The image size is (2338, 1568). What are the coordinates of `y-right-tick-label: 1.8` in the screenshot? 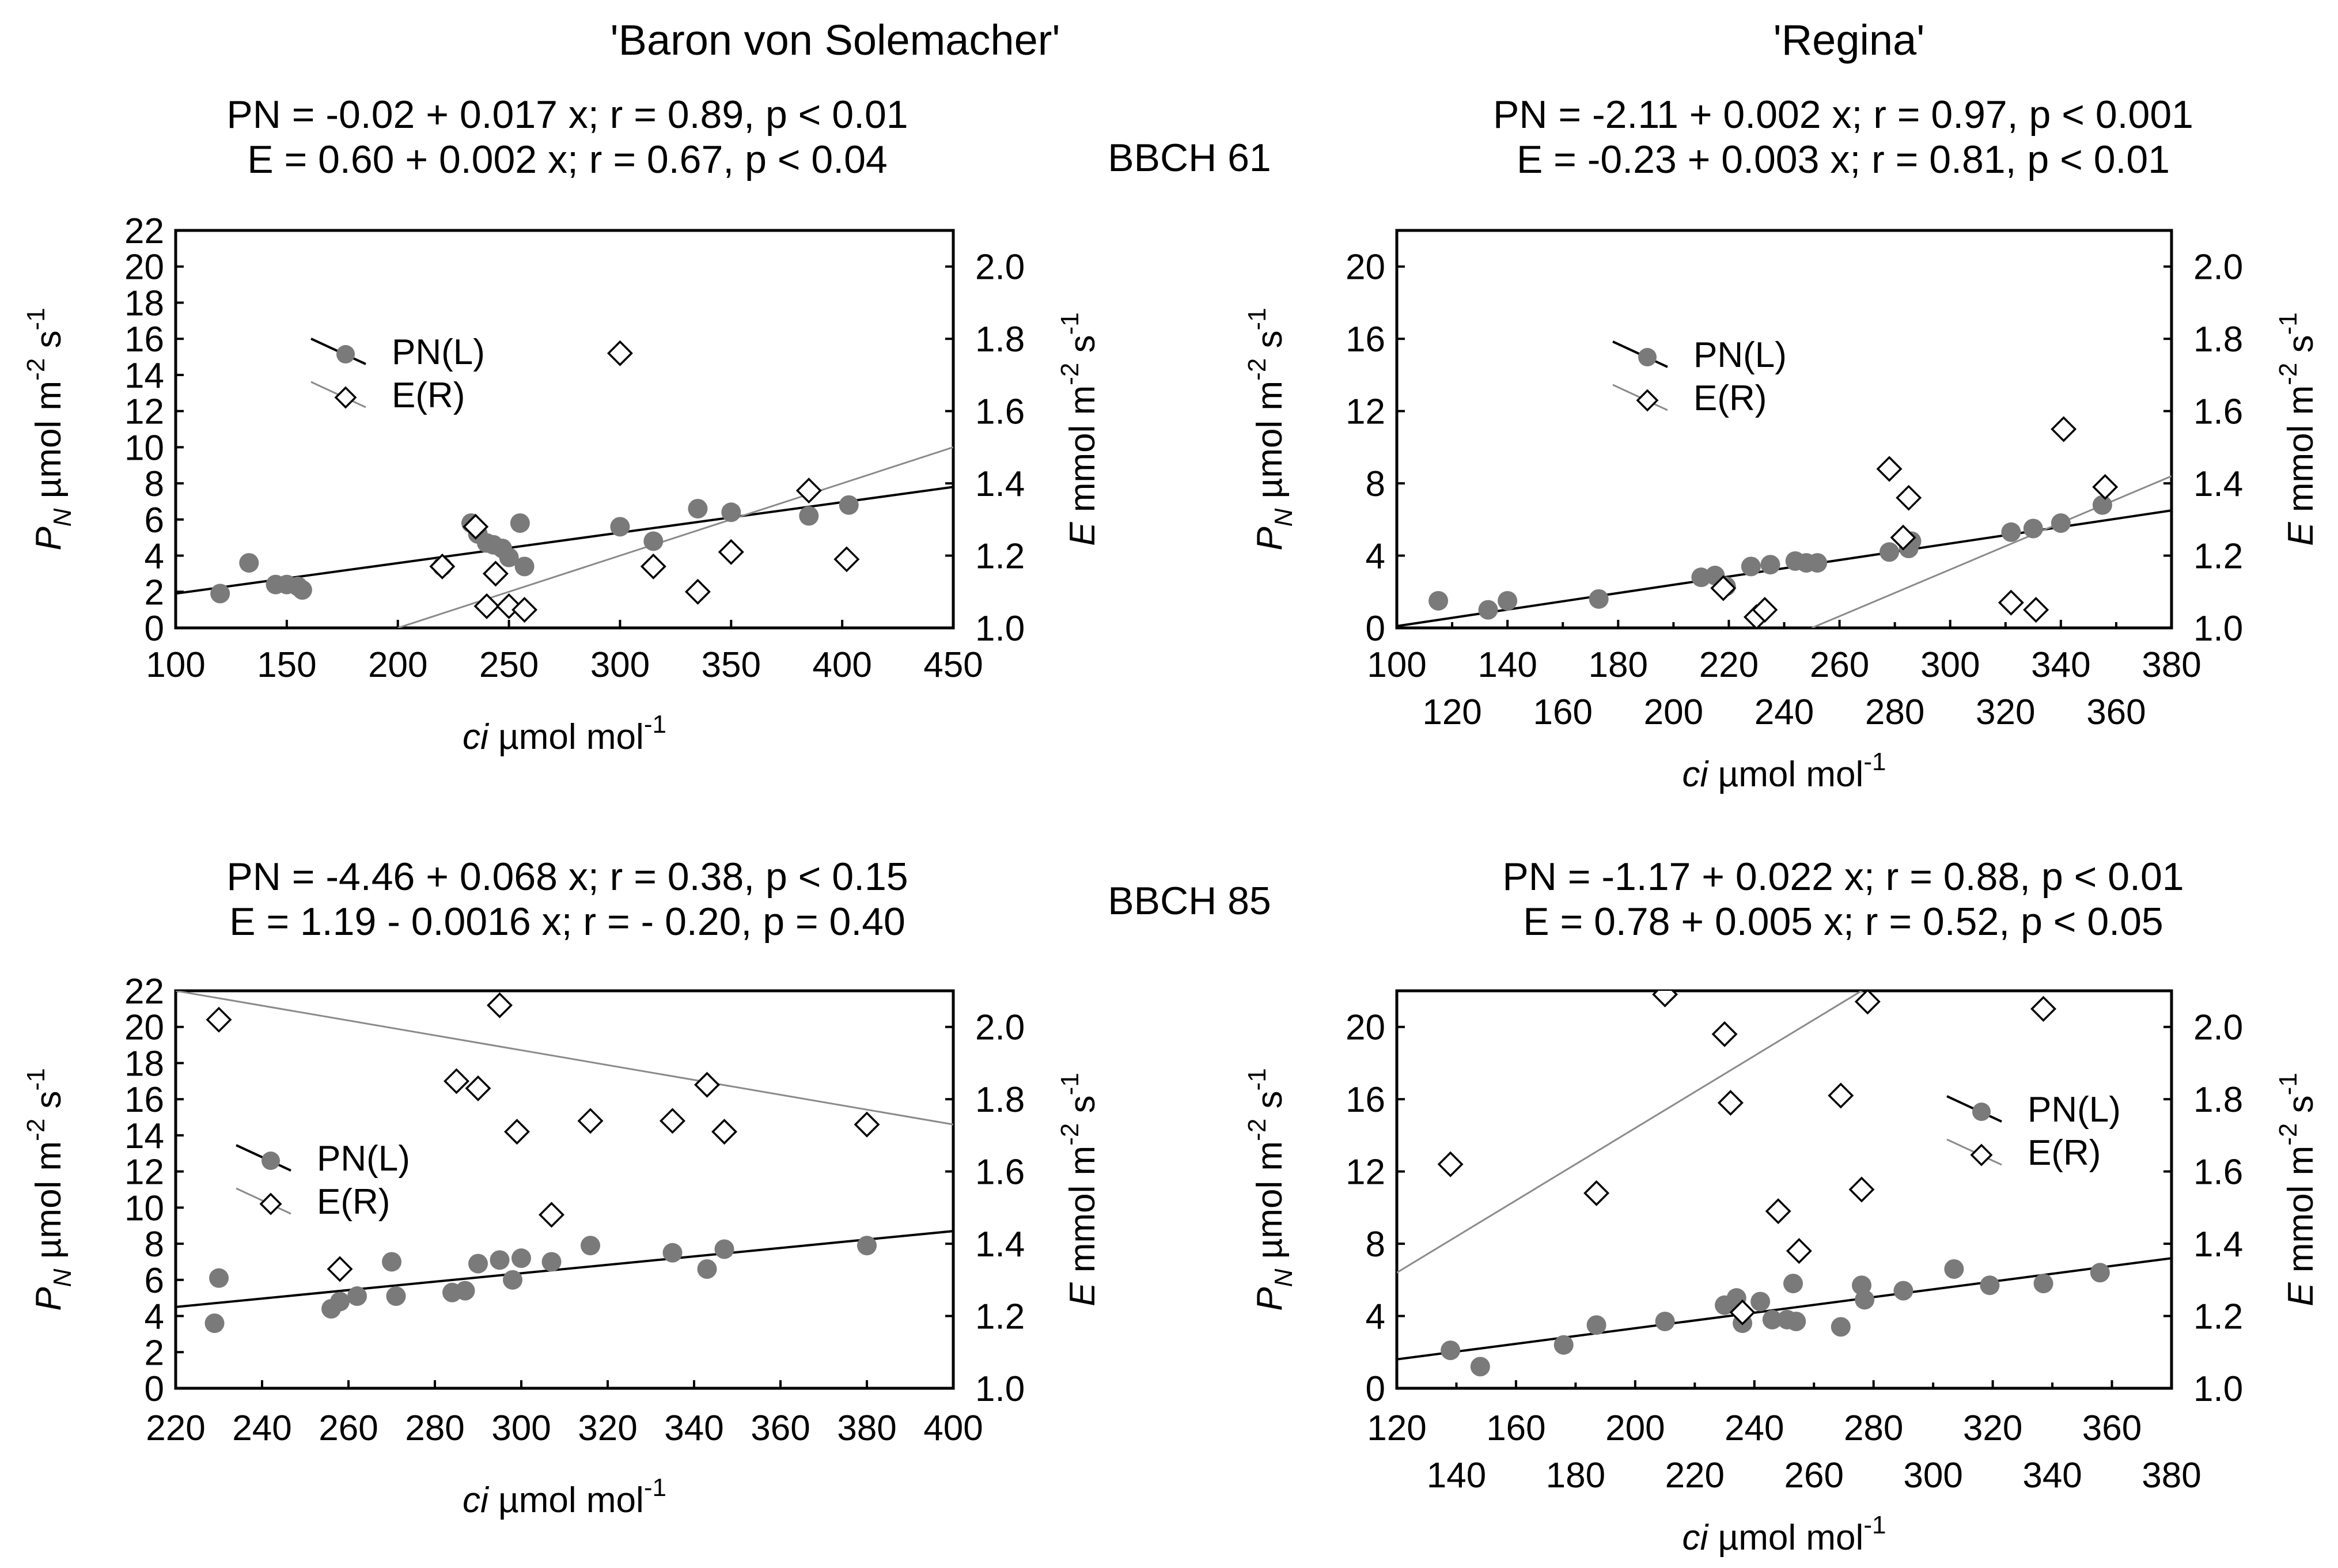 It's located at (1000, 339).